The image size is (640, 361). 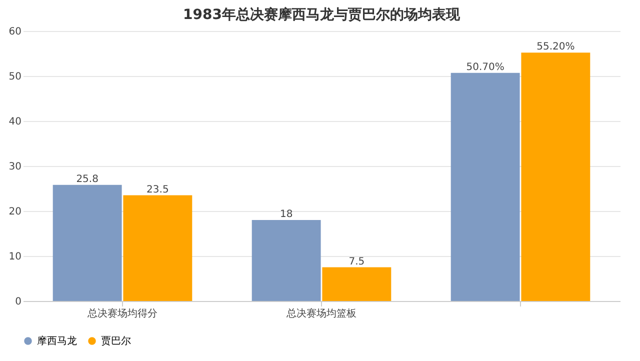 What do you see at coordinates (485, 67) in the screenshot?
I see `data-label: 50.70%` at bounding box center [485, 67].